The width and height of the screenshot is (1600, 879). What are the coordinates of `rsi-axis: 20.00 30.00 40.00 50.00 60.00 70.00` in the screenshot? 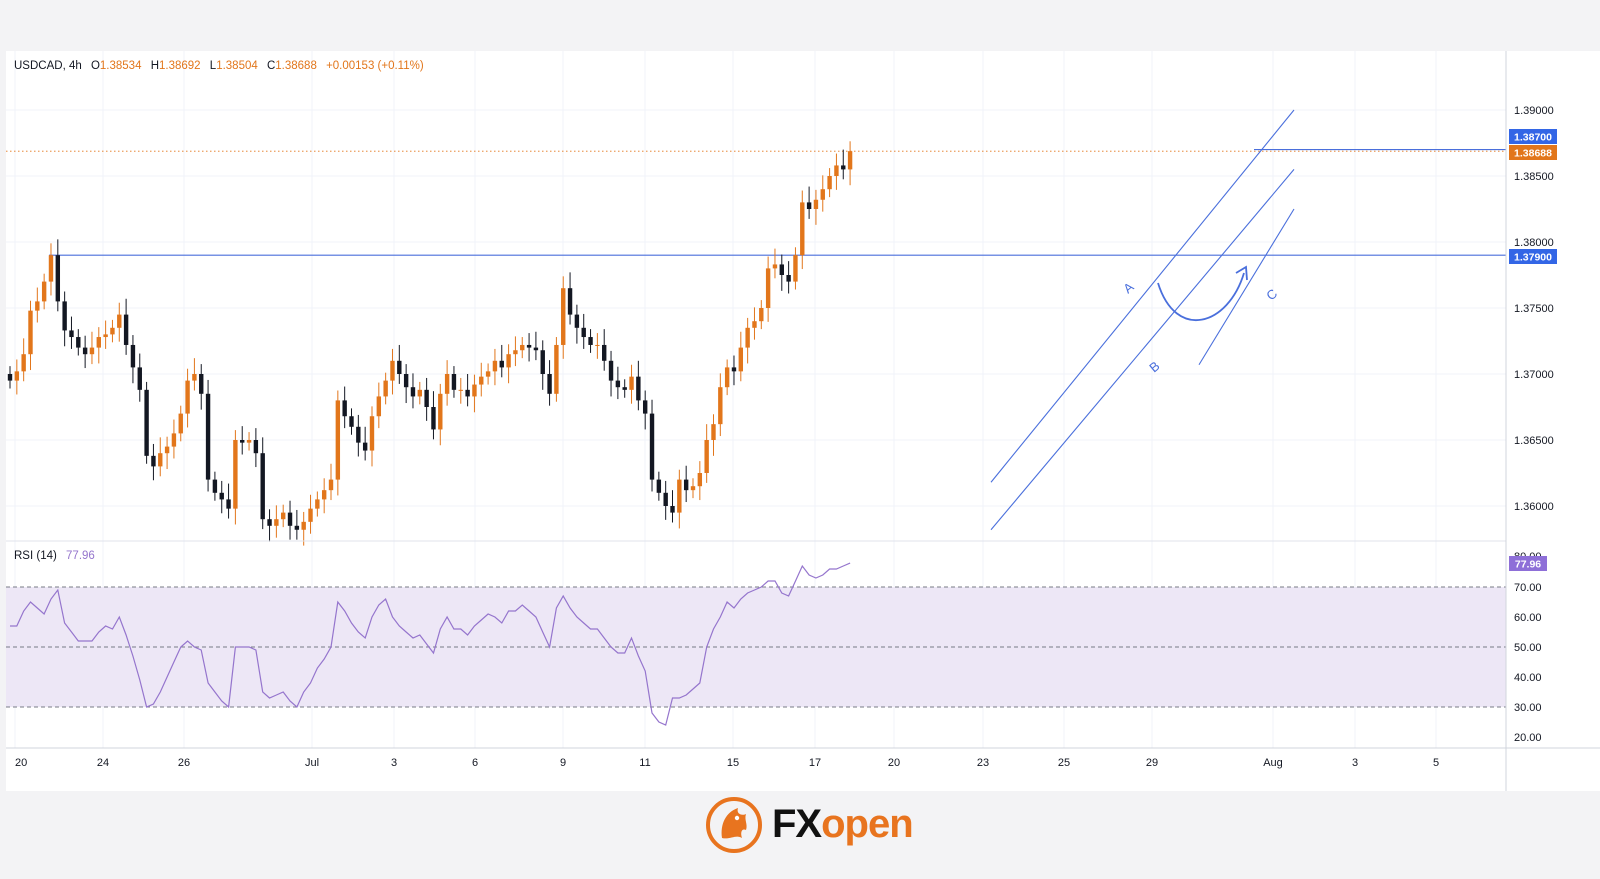 It's located at (1528, 663).